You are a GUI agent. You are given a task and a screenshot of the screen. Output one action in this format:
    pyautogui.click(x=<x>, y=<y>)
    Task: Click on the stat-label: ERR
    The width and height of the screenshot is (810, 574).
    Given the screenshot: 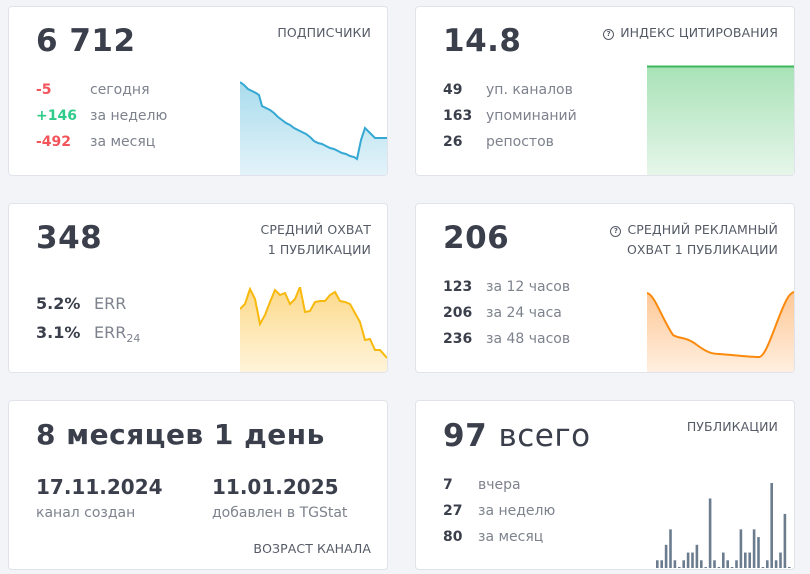 What is the action you would take?
    pyautogui.click(x=110, y=303)
    